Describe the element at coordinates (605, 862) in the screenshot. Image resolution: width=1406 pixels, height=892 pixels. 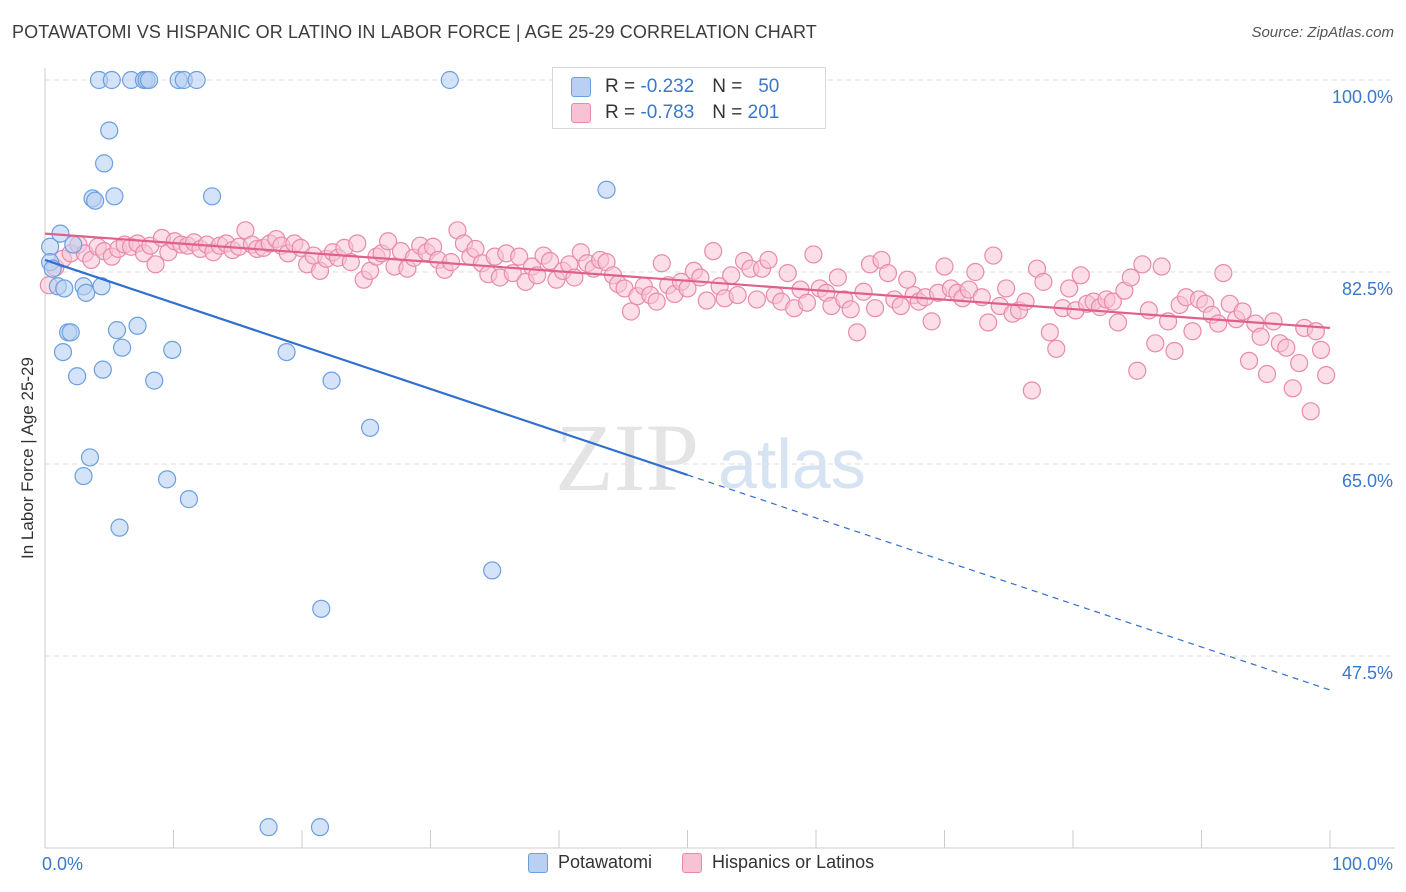
I see `legend-label-potawatomi: Potawatomi` at that location.